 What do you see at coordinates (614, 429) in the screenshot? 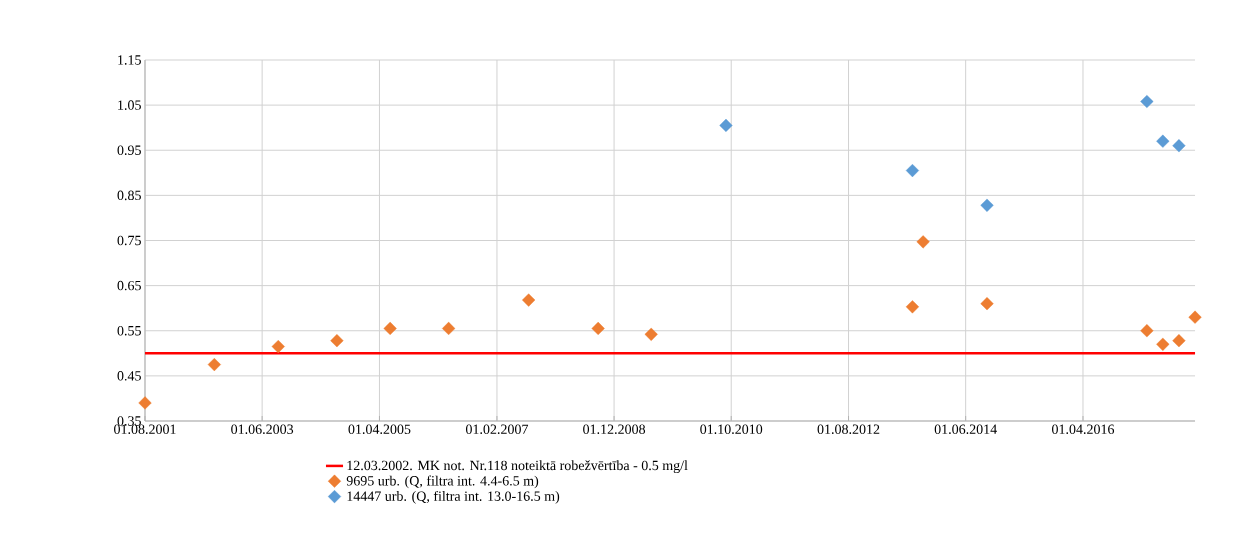
I see `x-tick-label: 01.12.2008` at bounding box center [614, 429].